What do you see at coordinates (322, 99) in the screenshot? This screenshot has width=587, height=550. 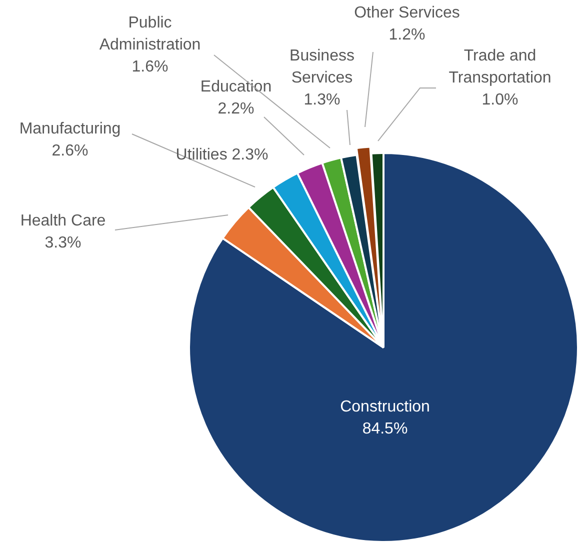 I see `data-label: 1.3%` at bounding box center [322, 99].